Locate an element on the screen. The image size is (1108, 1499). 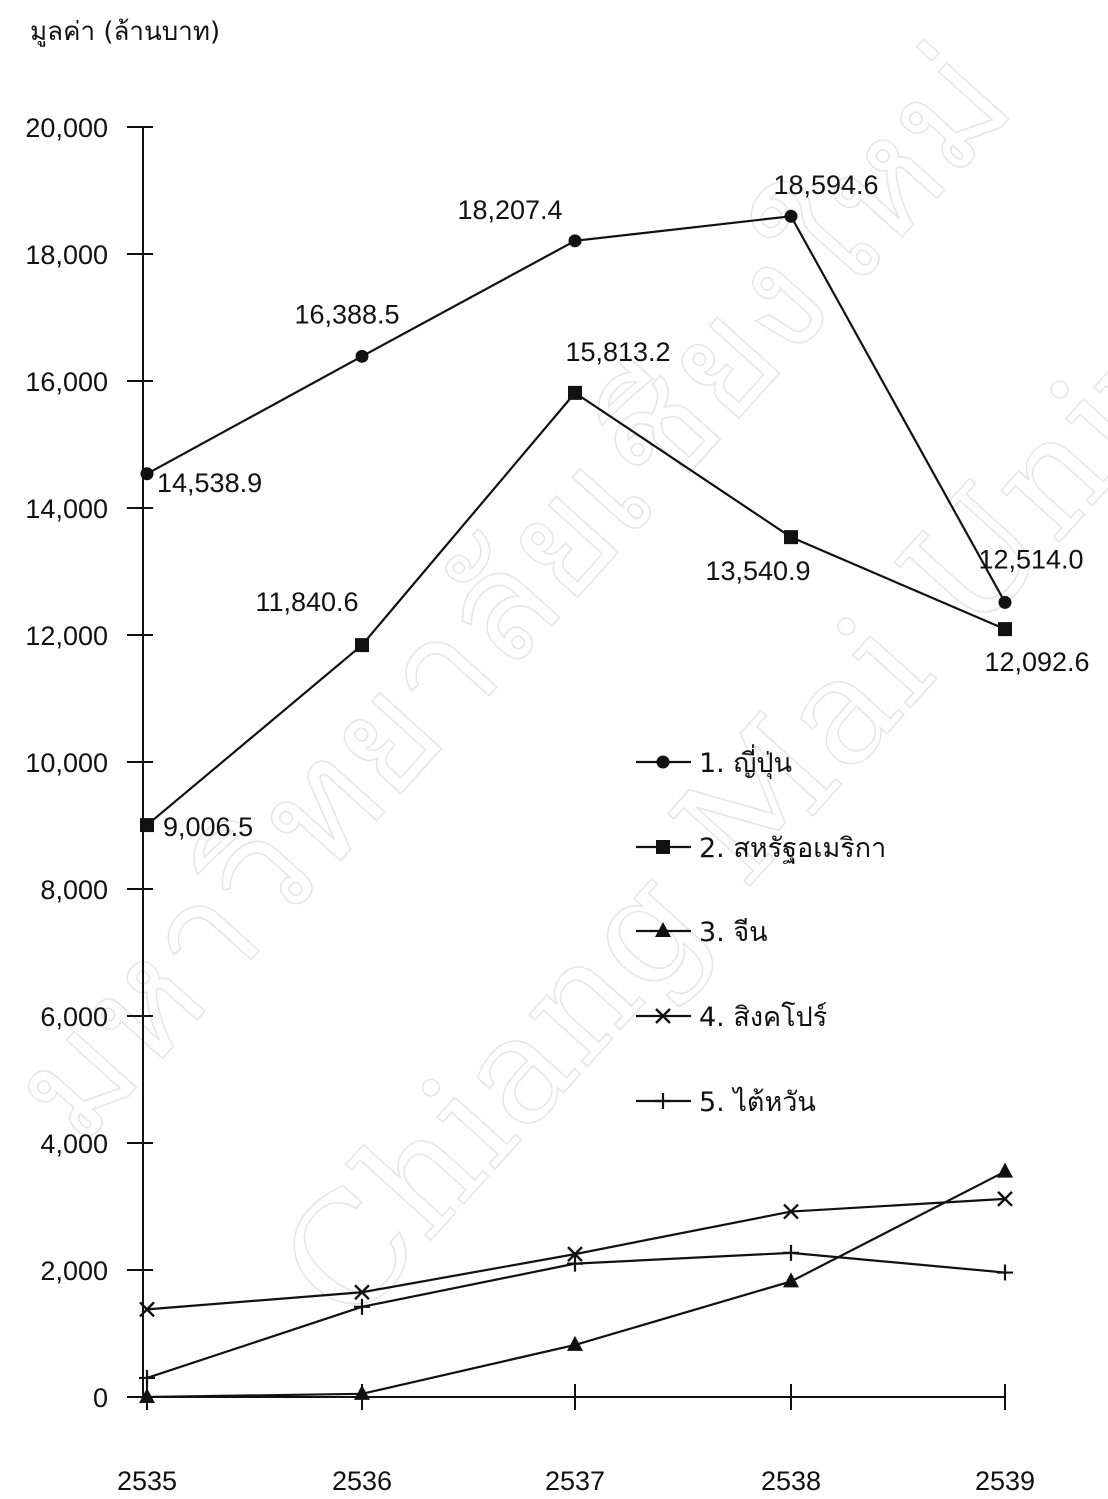
legend-item: 5. ไต้หวัน is located at coordinates (726, 1102).